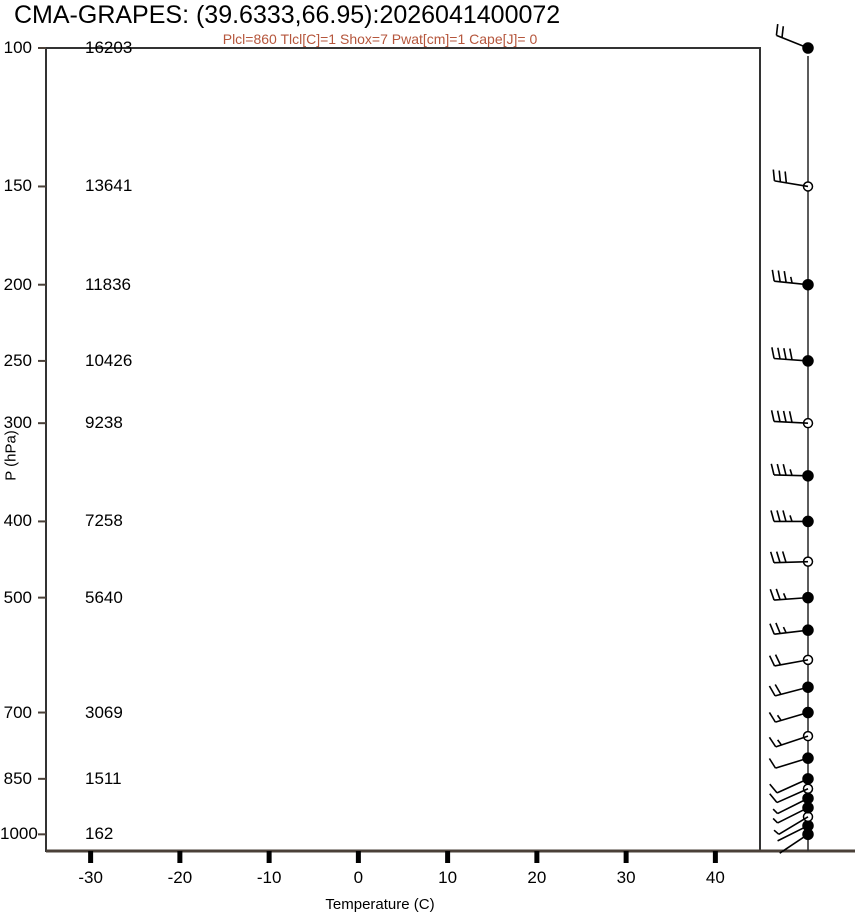  I want to click on pressure-tick-label: 500, so click(17, 597).